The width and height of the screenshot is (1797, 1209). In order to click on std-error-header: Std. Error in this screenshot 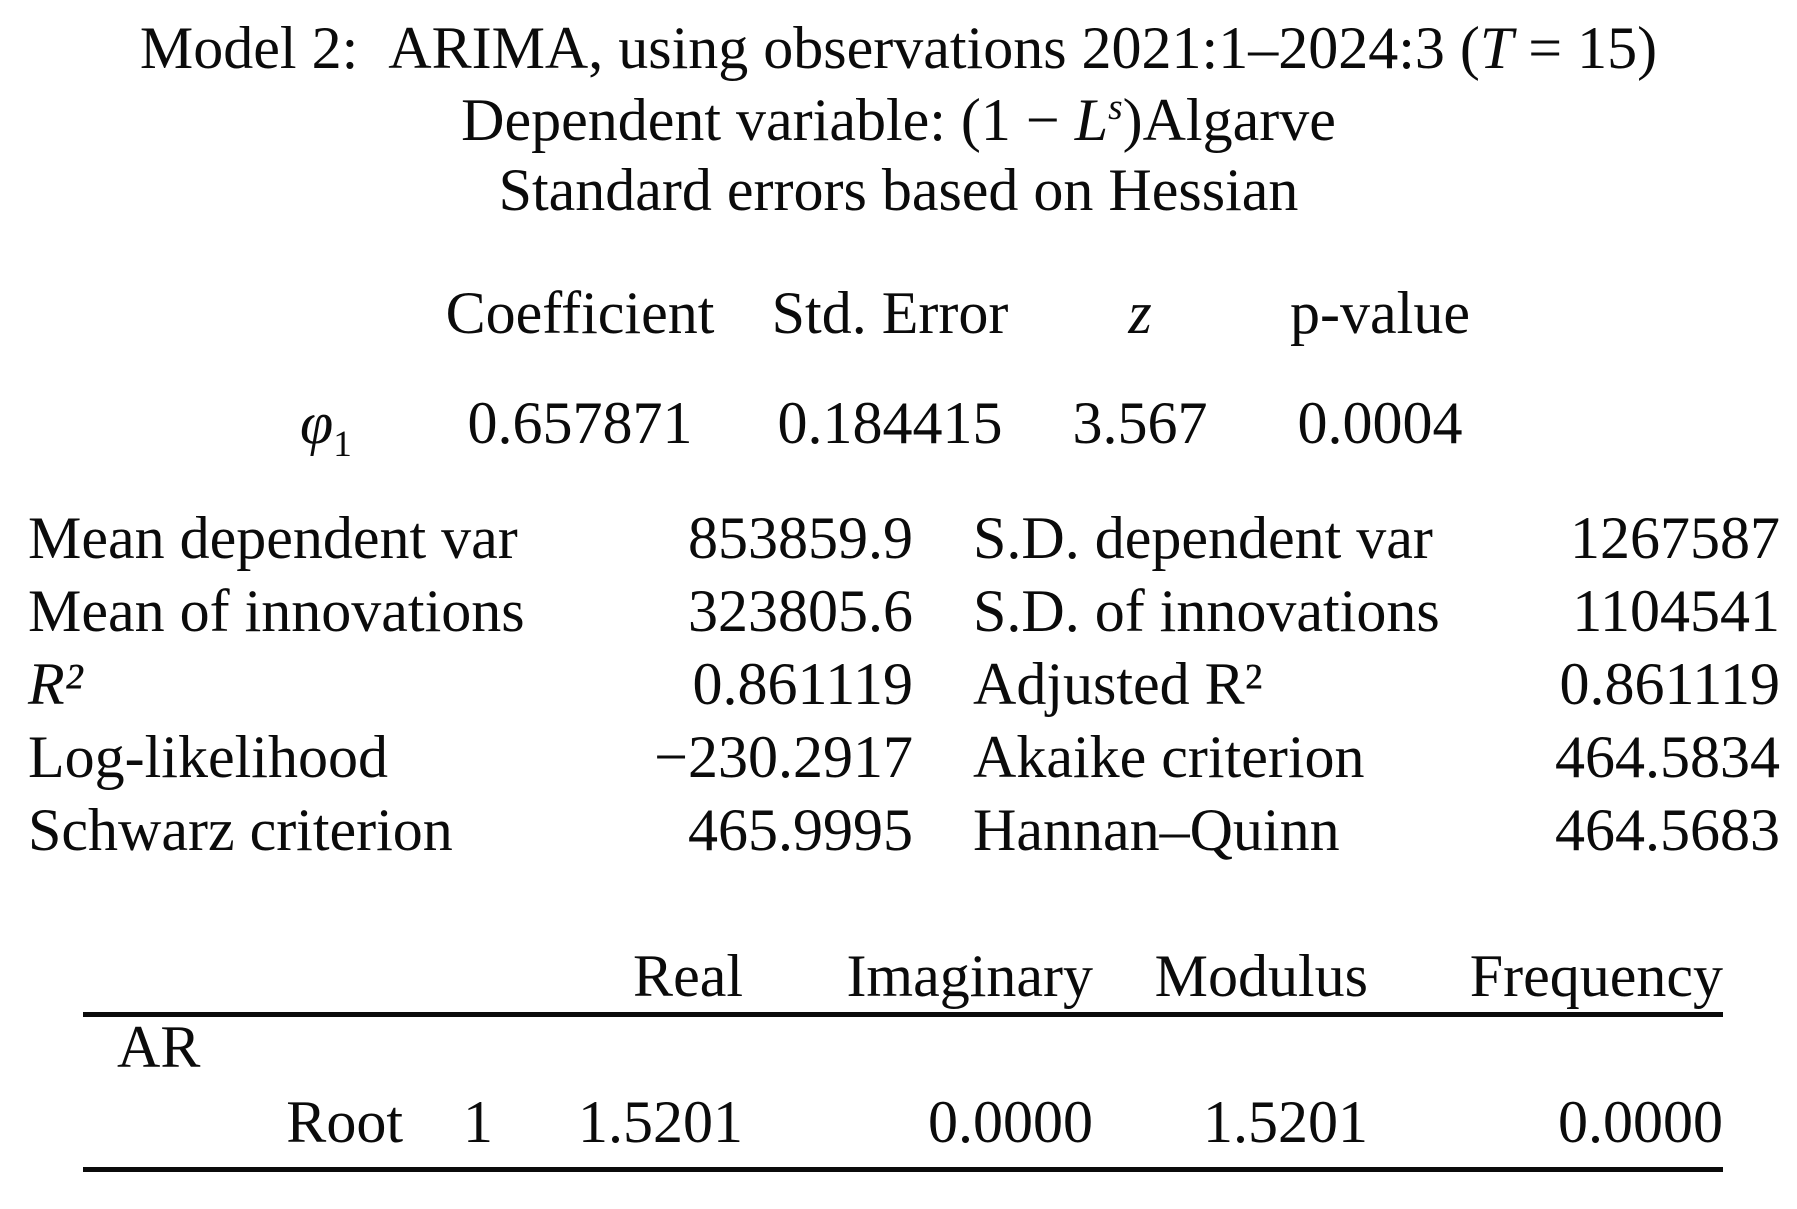, I will do `click(890, 313)`.